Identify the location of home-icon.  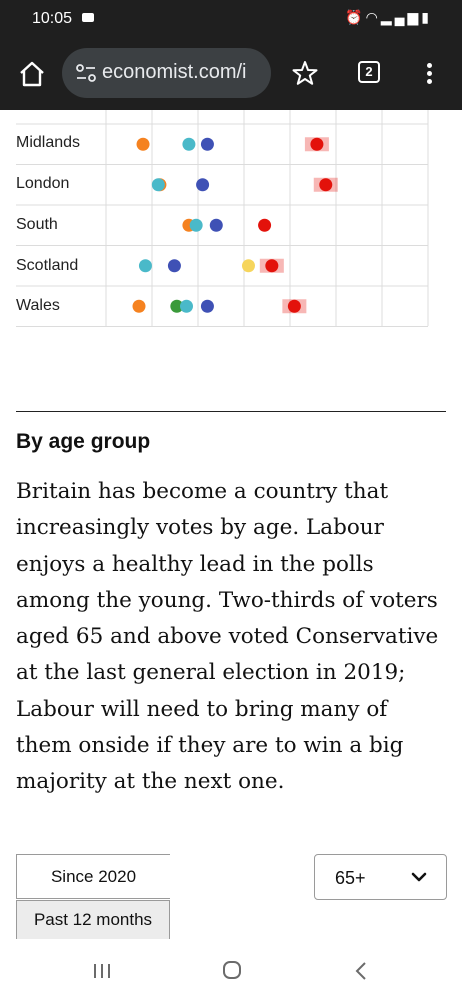
(32, 74).